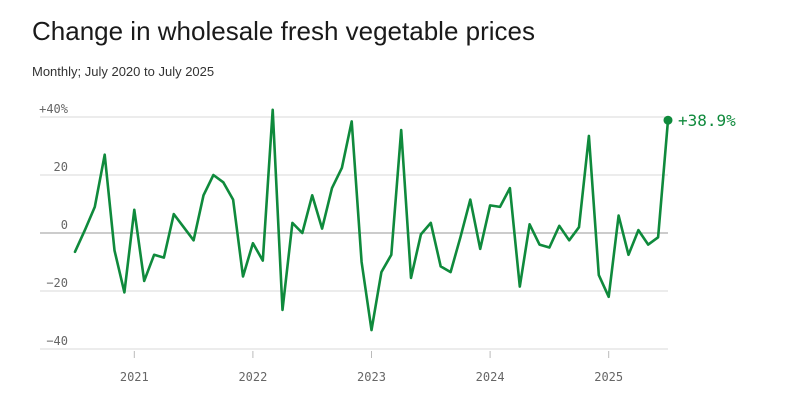  Describe the element at coordinates (608, 377) in the screenshot. I see `x-tick-label: 2025` at that location.